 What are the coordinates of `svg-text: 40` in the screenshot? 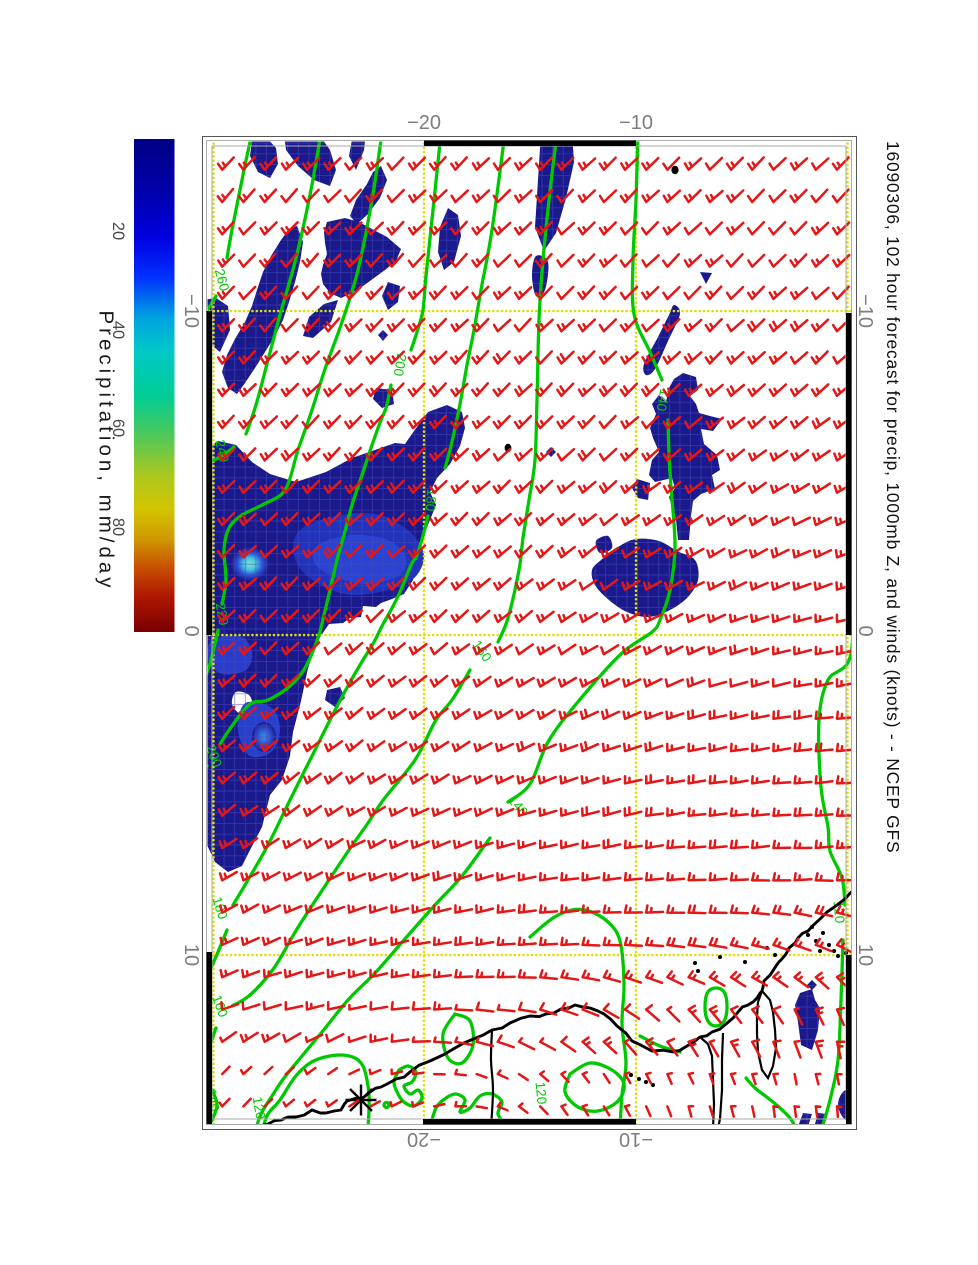 It's located at (118, 330).